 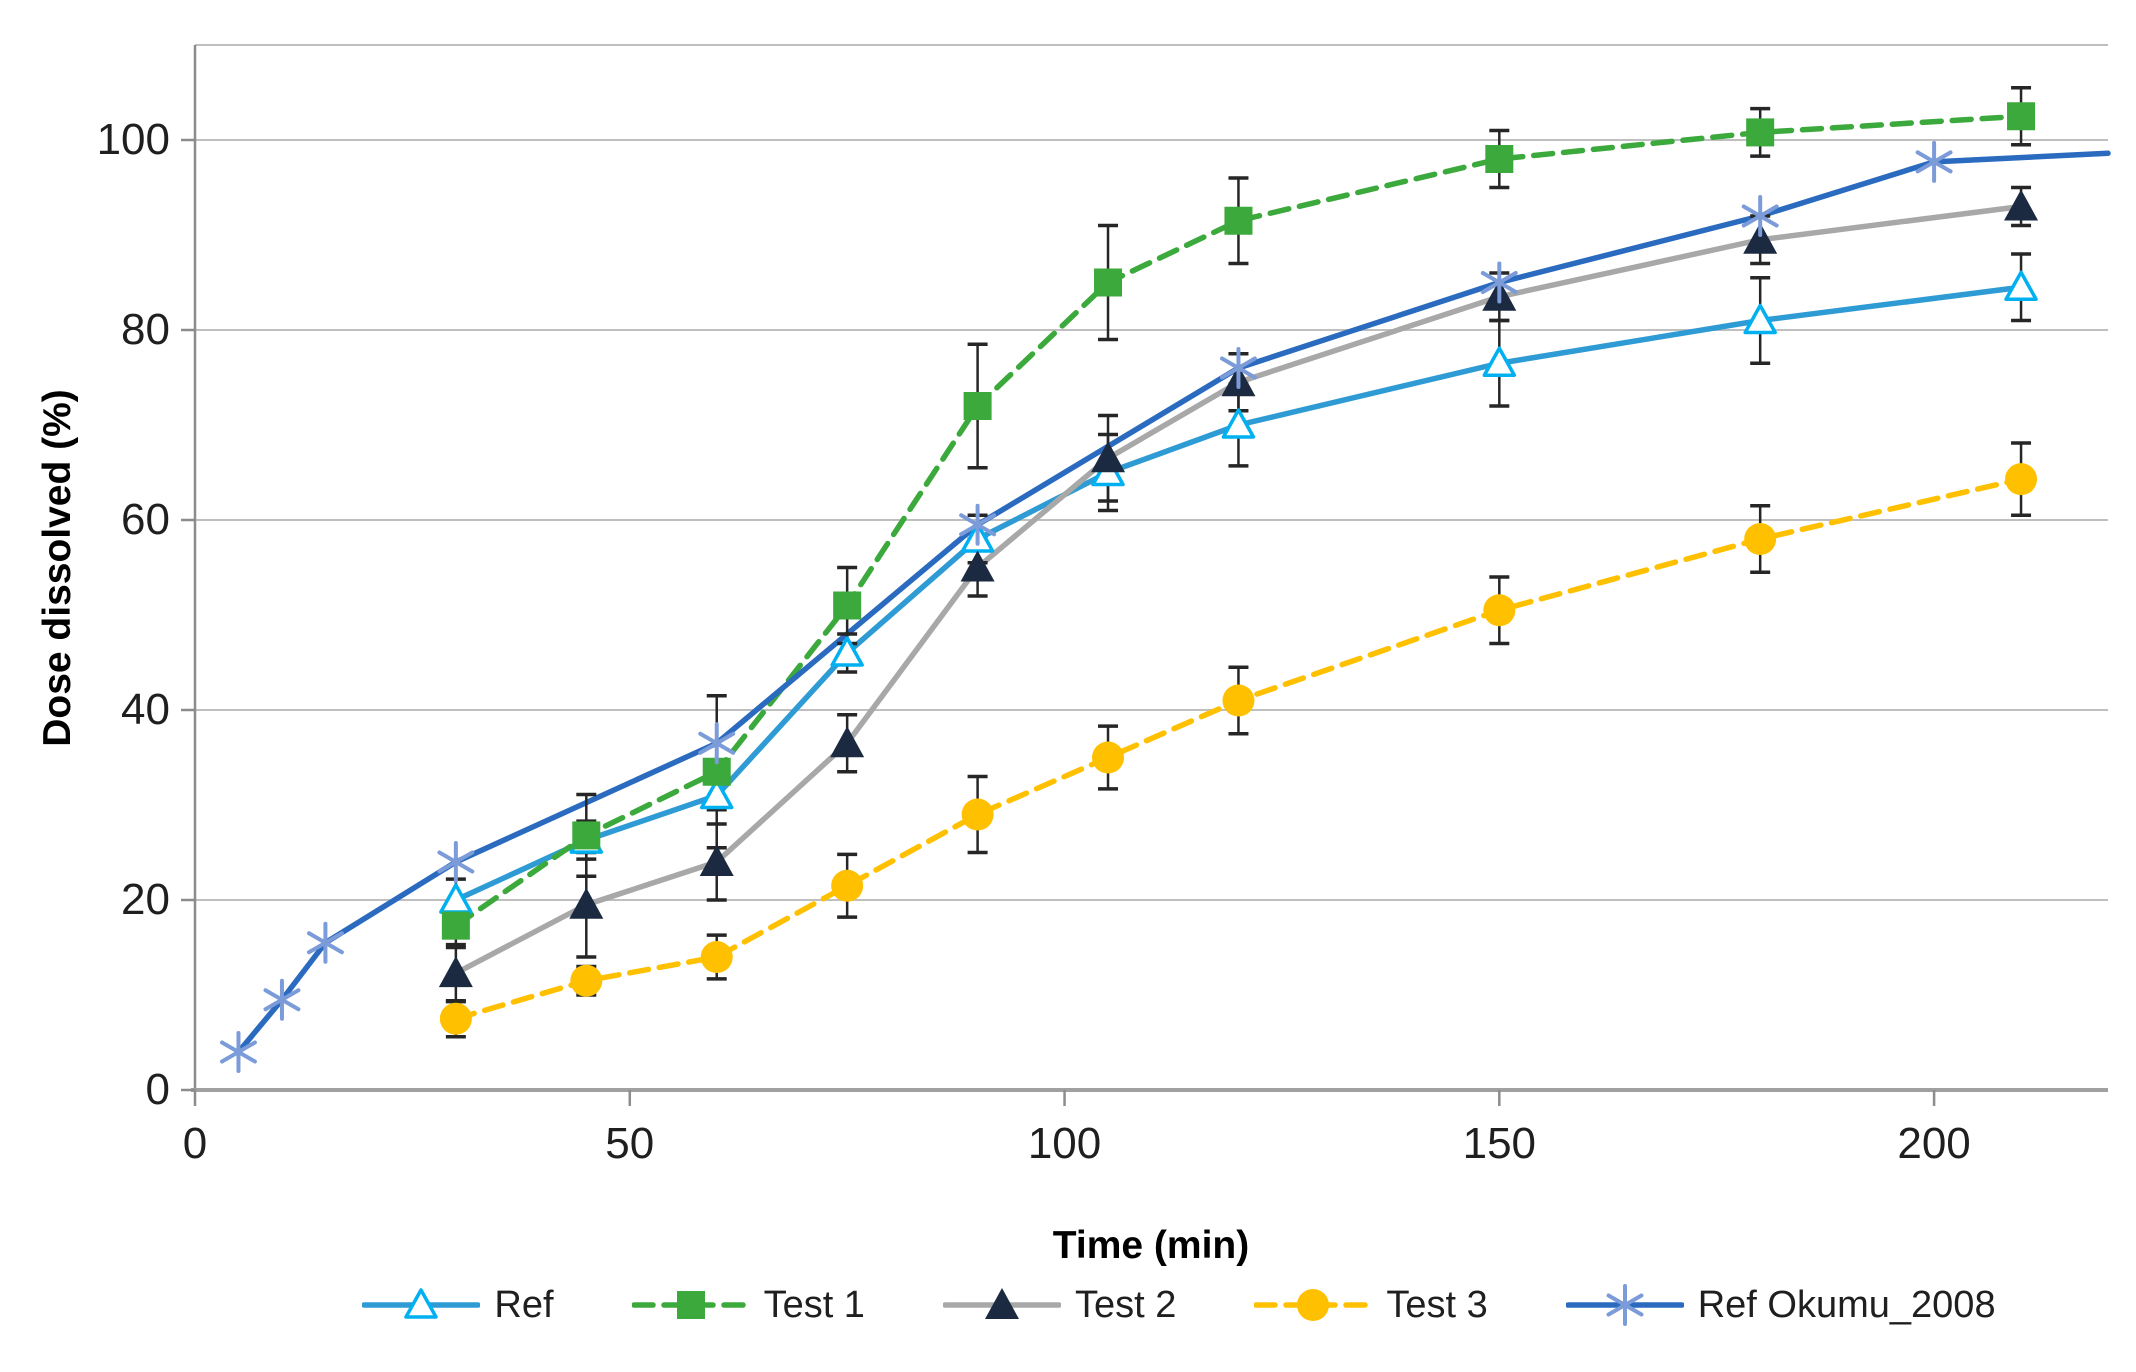 What do you see at coordinates (1125, 1304) in the screenshot?
I see `legend-label-test-2: Test 2` at bounding box center [1125, 1304].